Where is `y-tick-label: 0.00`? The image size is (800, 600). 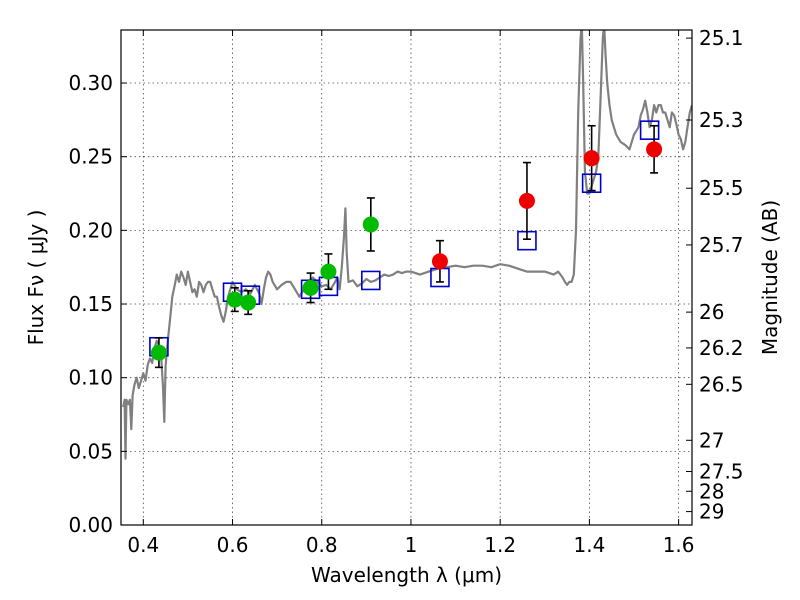 y-tick-label: 0.00 is located at coordinates (90, 525).